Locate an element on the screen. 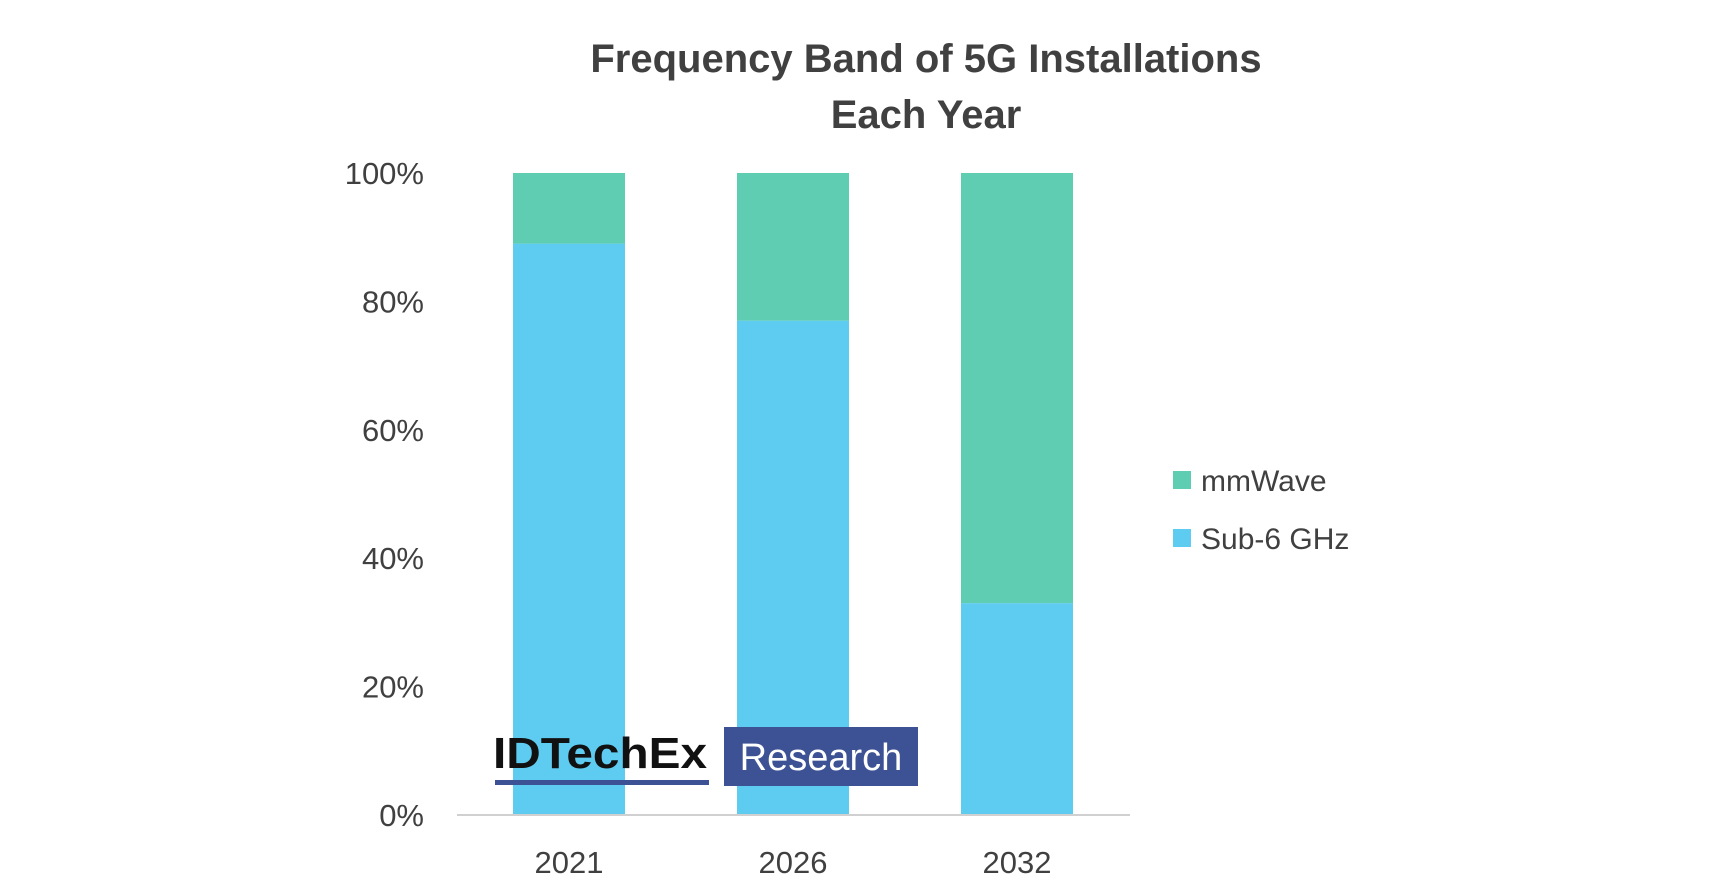 The width and height of the screenshot is (1710, 895). watermark-research: Research is located at coordinates (821, 758).